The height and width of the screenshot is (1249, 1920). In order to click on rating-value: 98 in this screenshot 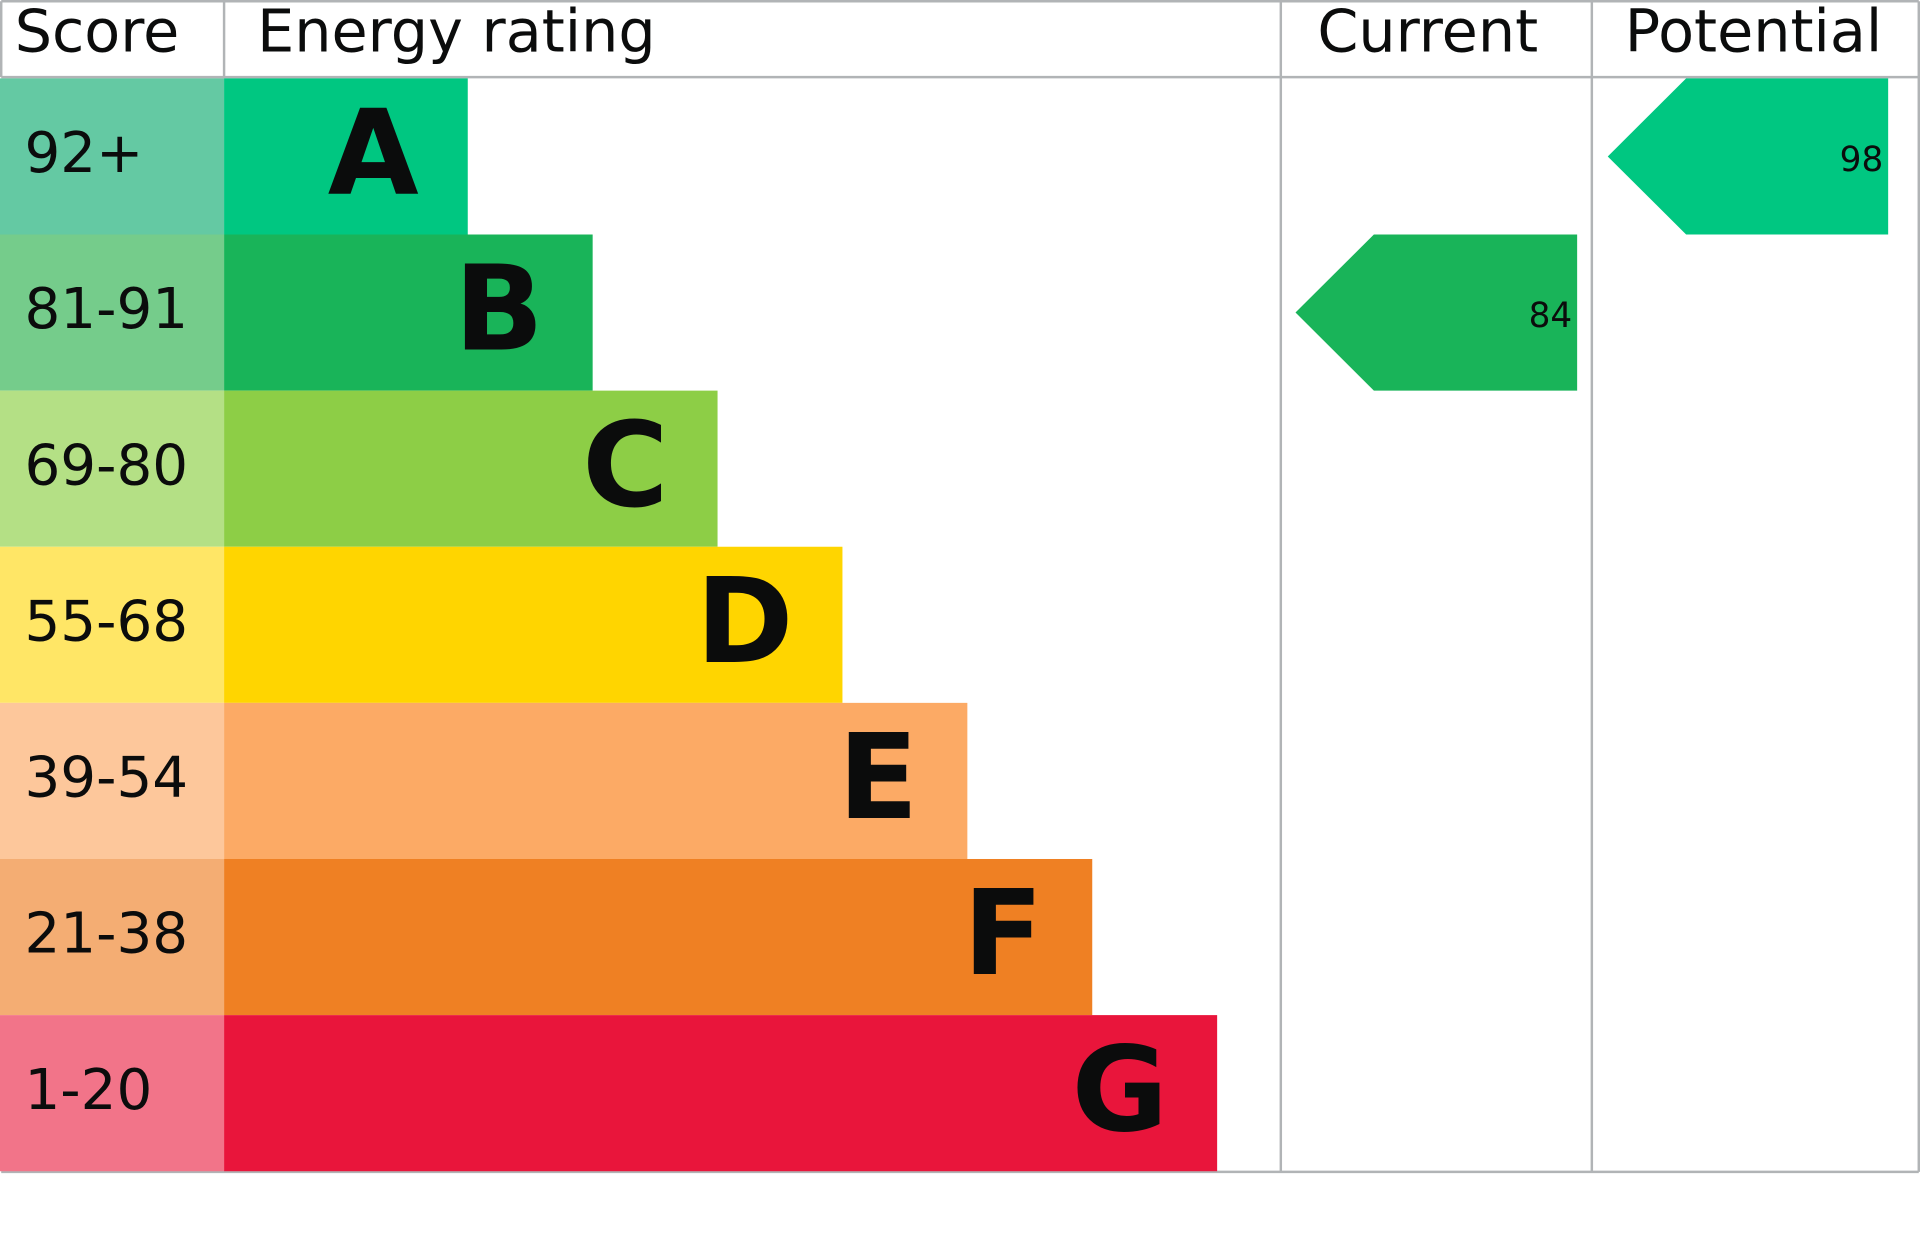, I will do `click(1862, 160)`.